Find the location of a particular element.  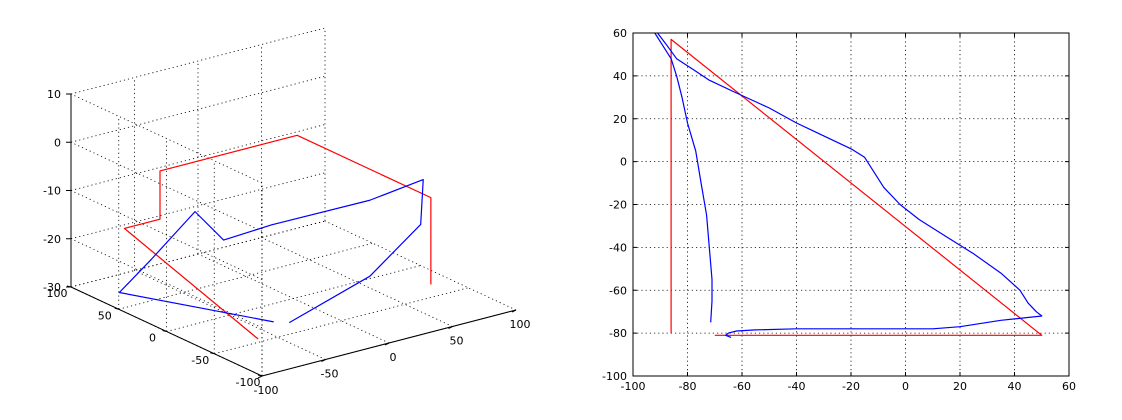

y-tick-label: 100 is located at coordinates (57, 293).